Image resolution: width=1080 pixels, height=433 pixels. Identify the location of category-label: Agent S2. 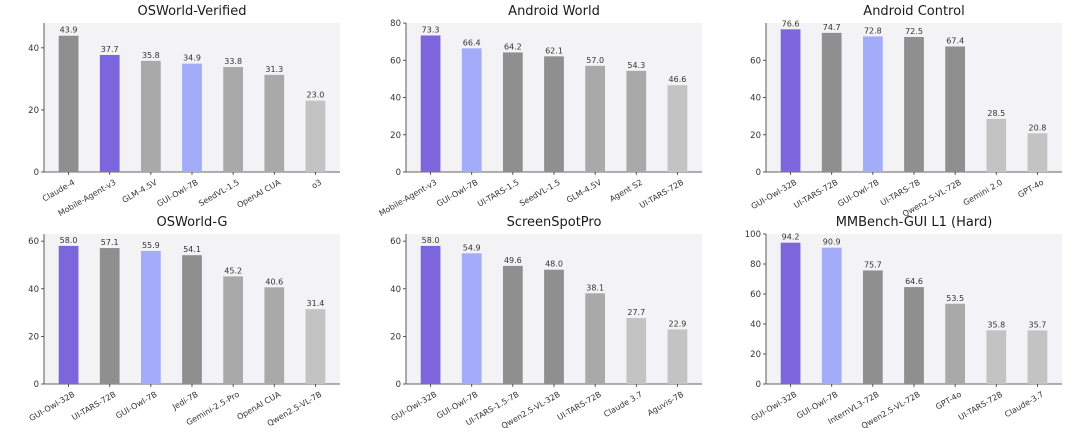
(626, 191).